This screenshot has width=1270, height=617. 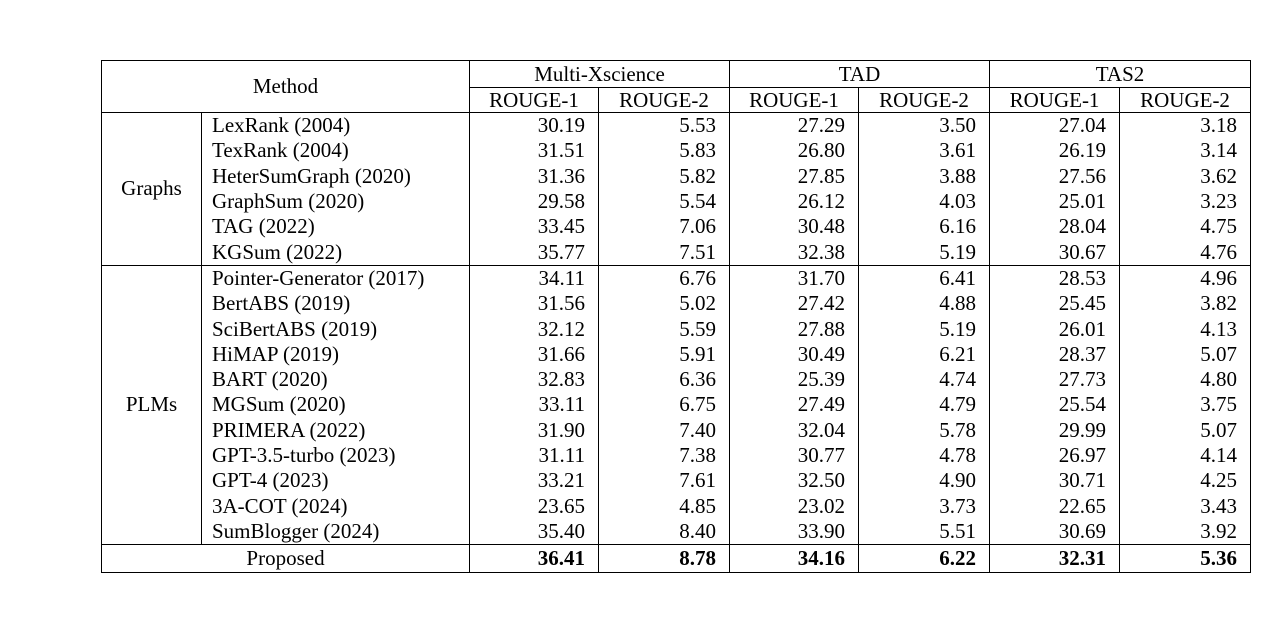 What do you see at coordinates (924, 430) in the screenshot?
I see `value-cell: 5.78` at bounding box center [924, 430].